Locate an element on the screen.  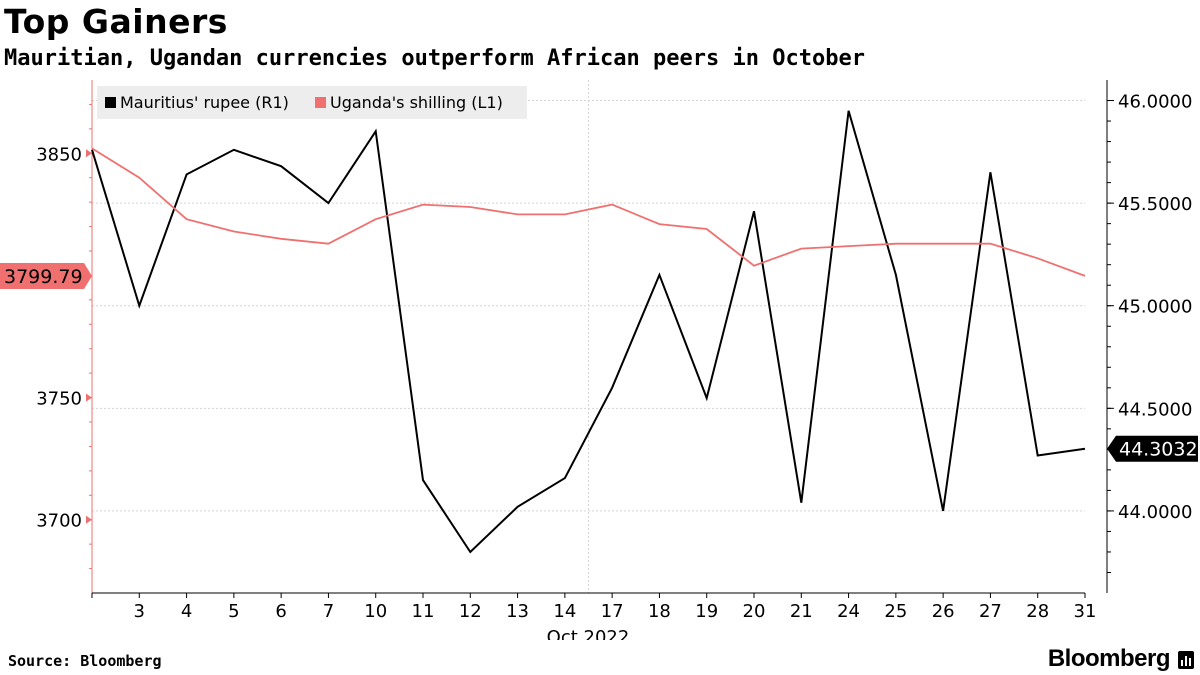
right-axis-tick-label: 46.0000 is located at coordinates (1155, 102).